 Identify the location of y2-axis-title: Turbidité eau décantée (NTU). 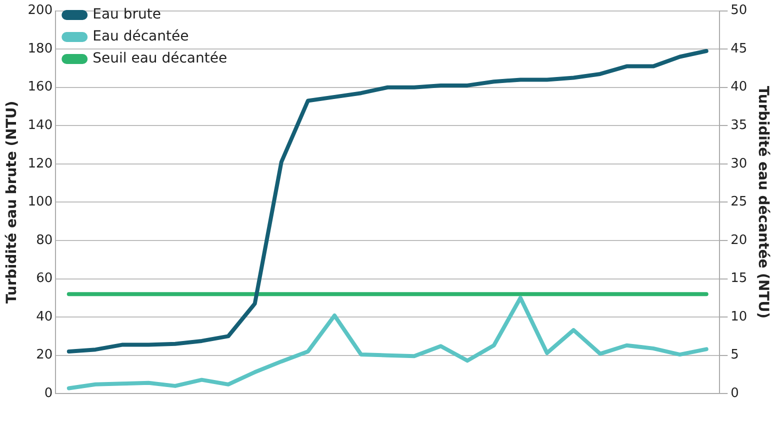
(762, 202).